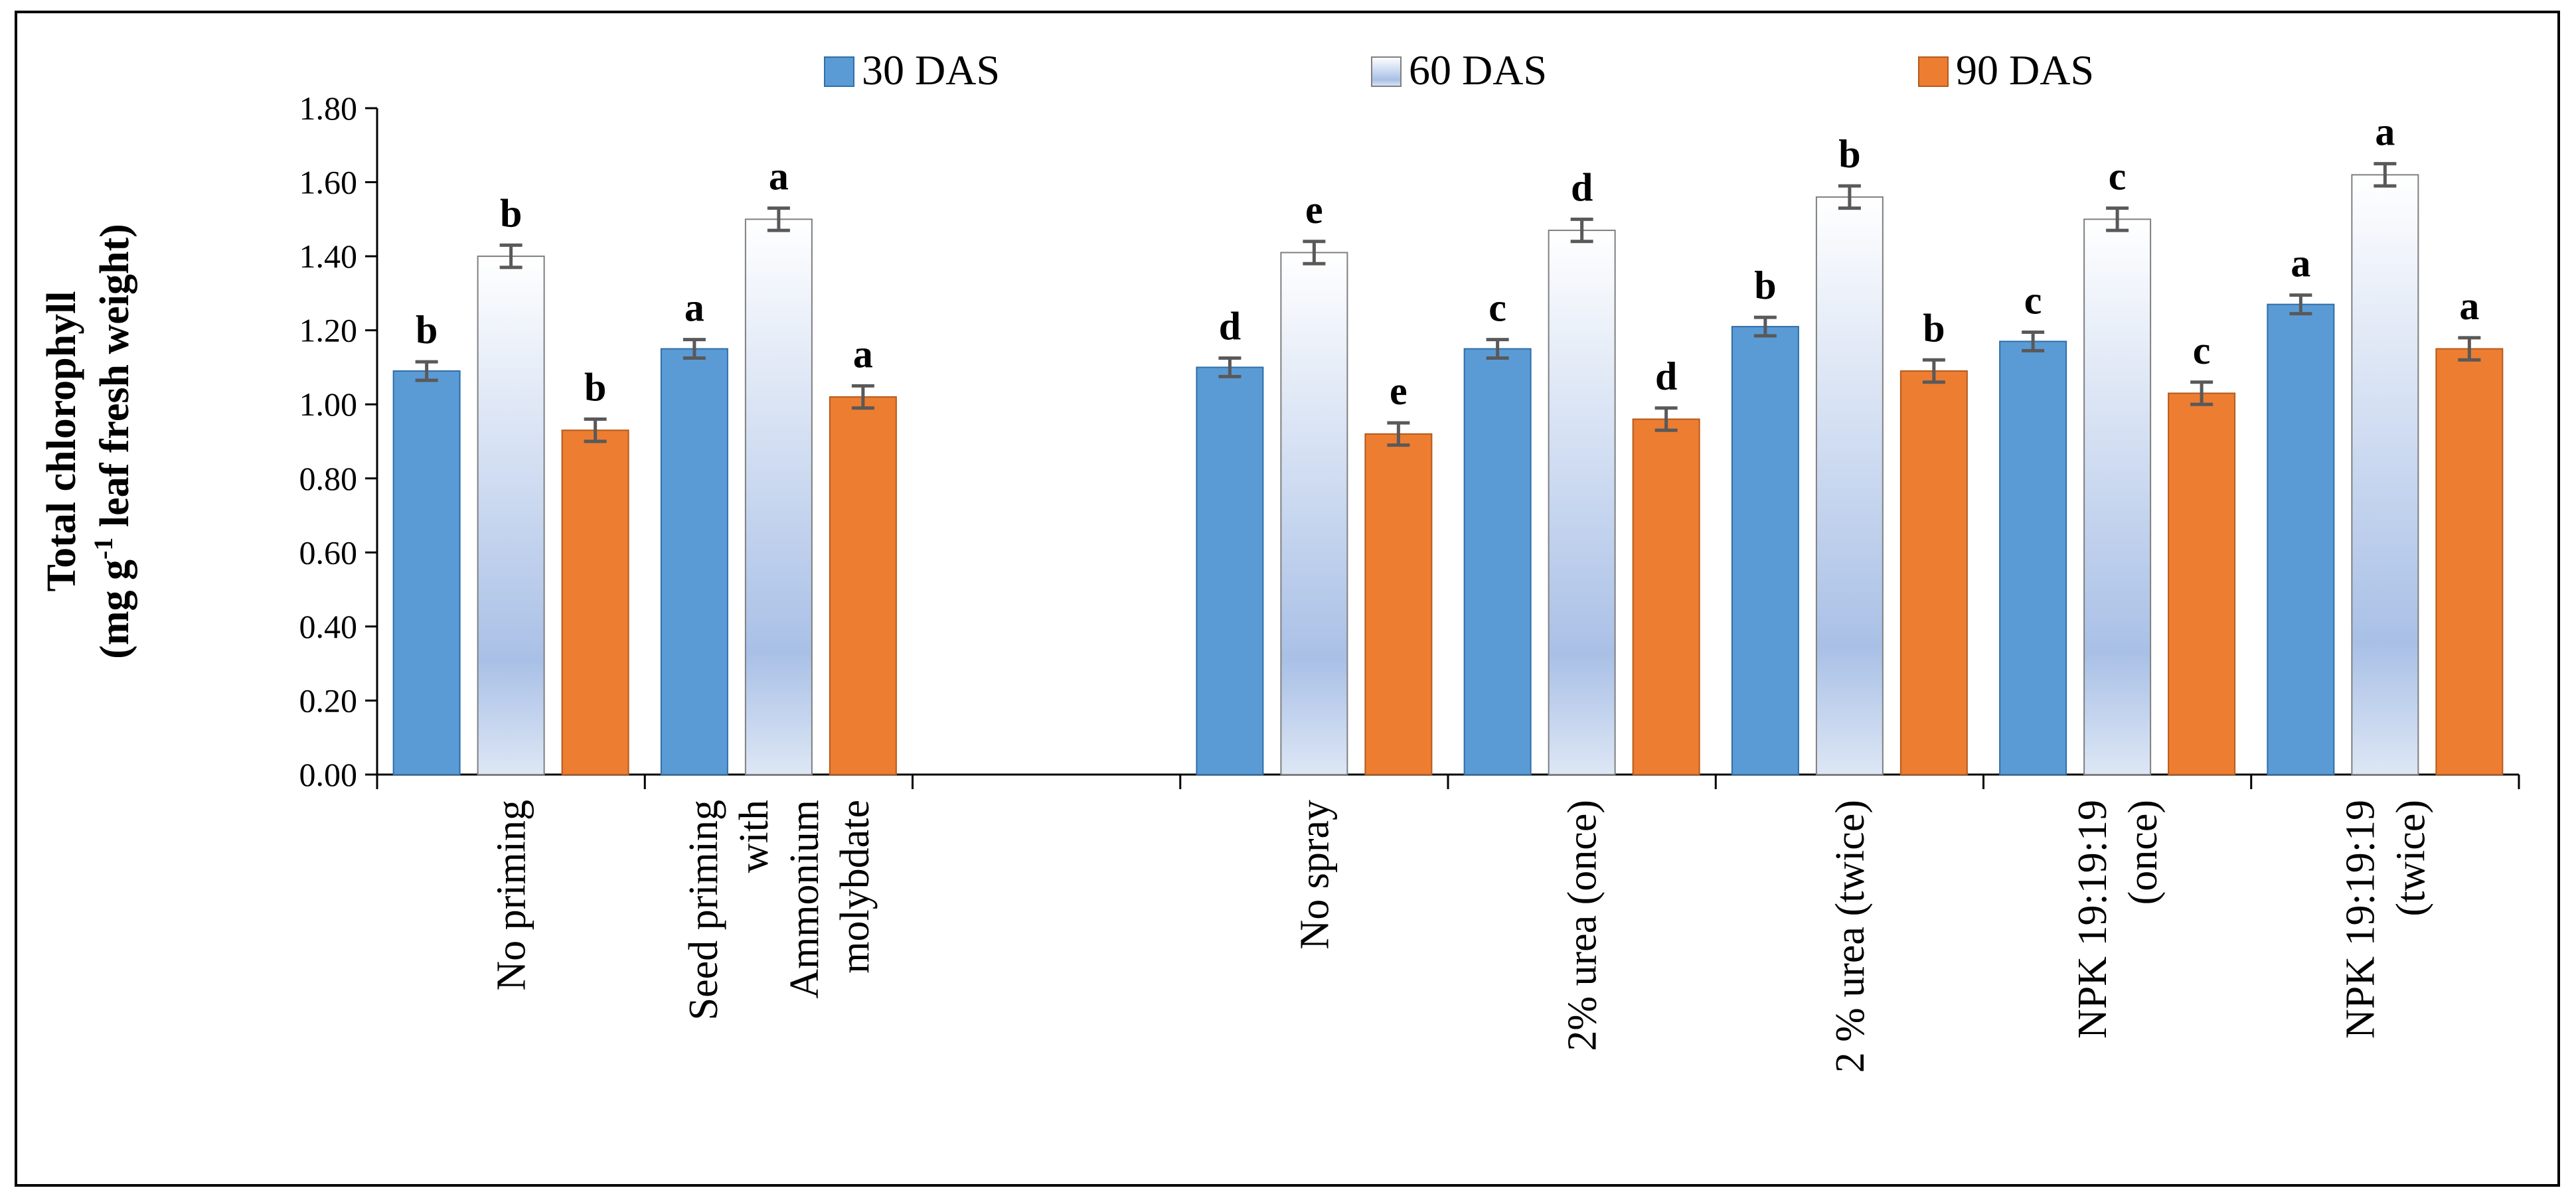 This screenshot has width=2576, height=1200. Describe the element at coordinates (114, 609) in the screenshot. I see `y-axis-title-prefix: (mg g` at that location.